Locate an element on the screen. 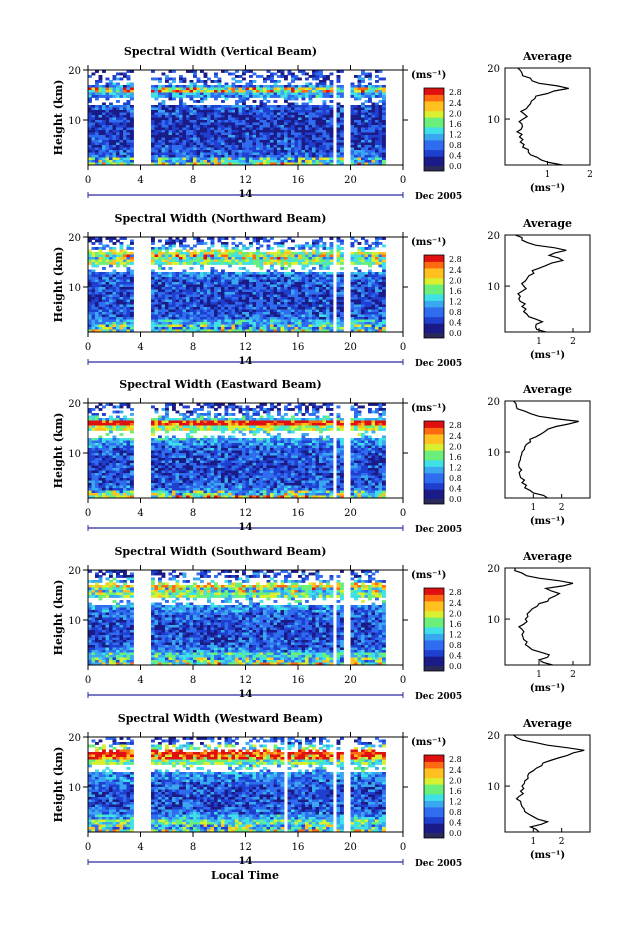 The height and width of the screenshot is (929, 617). x-tick-label: 8 is located at coordinates (193, 180).